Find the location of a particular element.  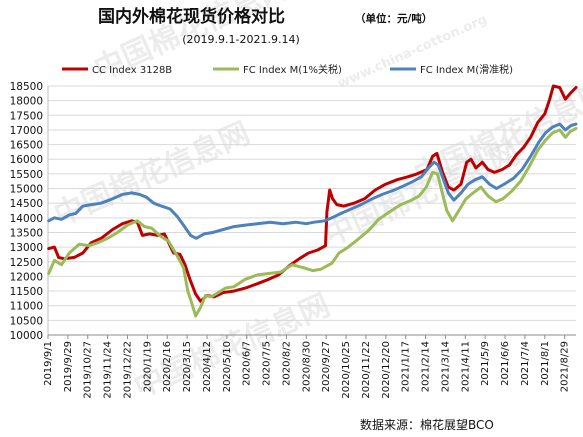

chart-title: 国内外棉花现货价格对比 is located at coordinates (191, 16).